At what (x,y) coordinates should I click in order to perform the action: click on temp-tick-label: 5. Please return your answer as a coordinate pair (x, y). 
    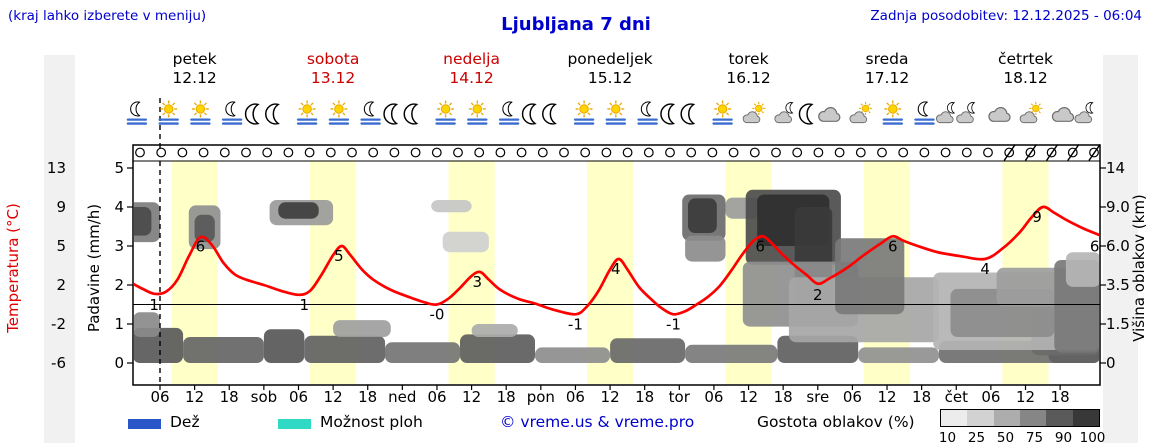
    Looking at the image, I should click on (61, 246).